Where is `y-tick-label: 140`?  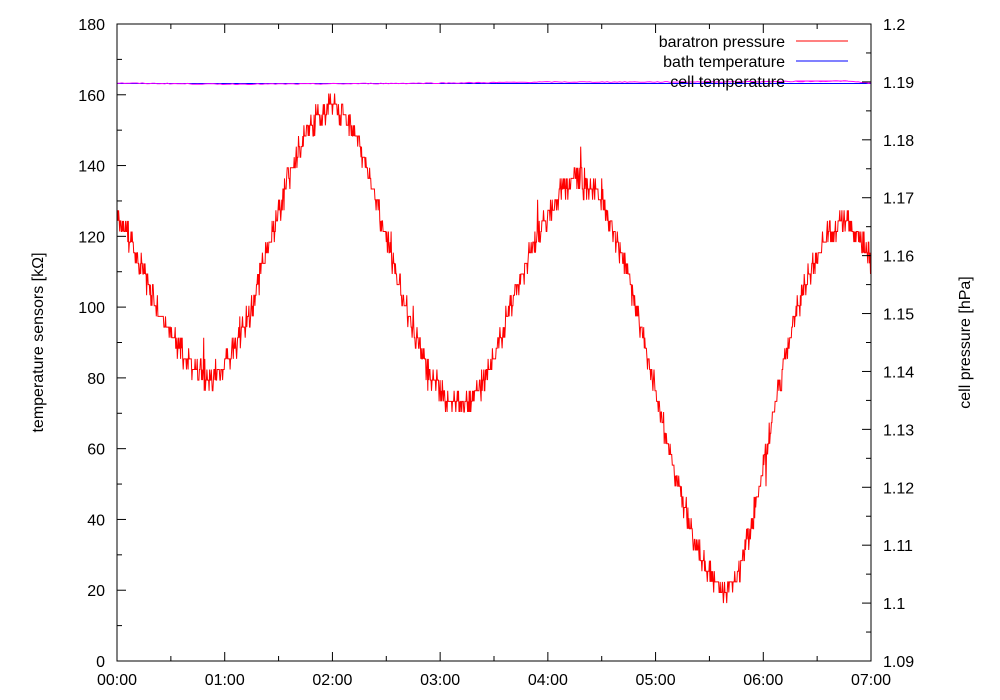
y-tick-label: 140 is located at coordinates (91, 167).